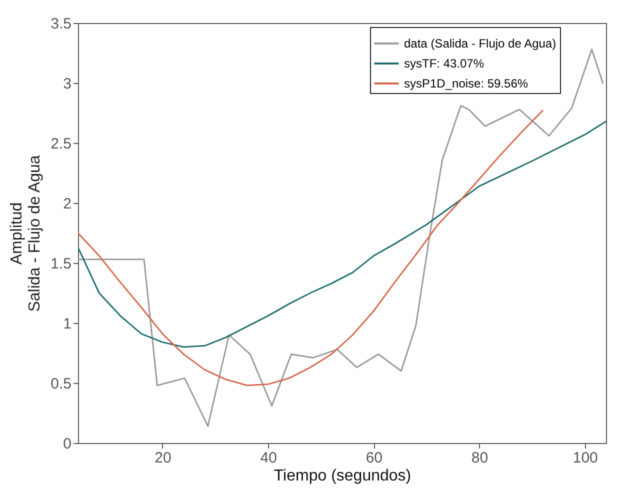 The image size is (634, 495). I want to click on y-tick-label: 0.5, so click(61, 384).